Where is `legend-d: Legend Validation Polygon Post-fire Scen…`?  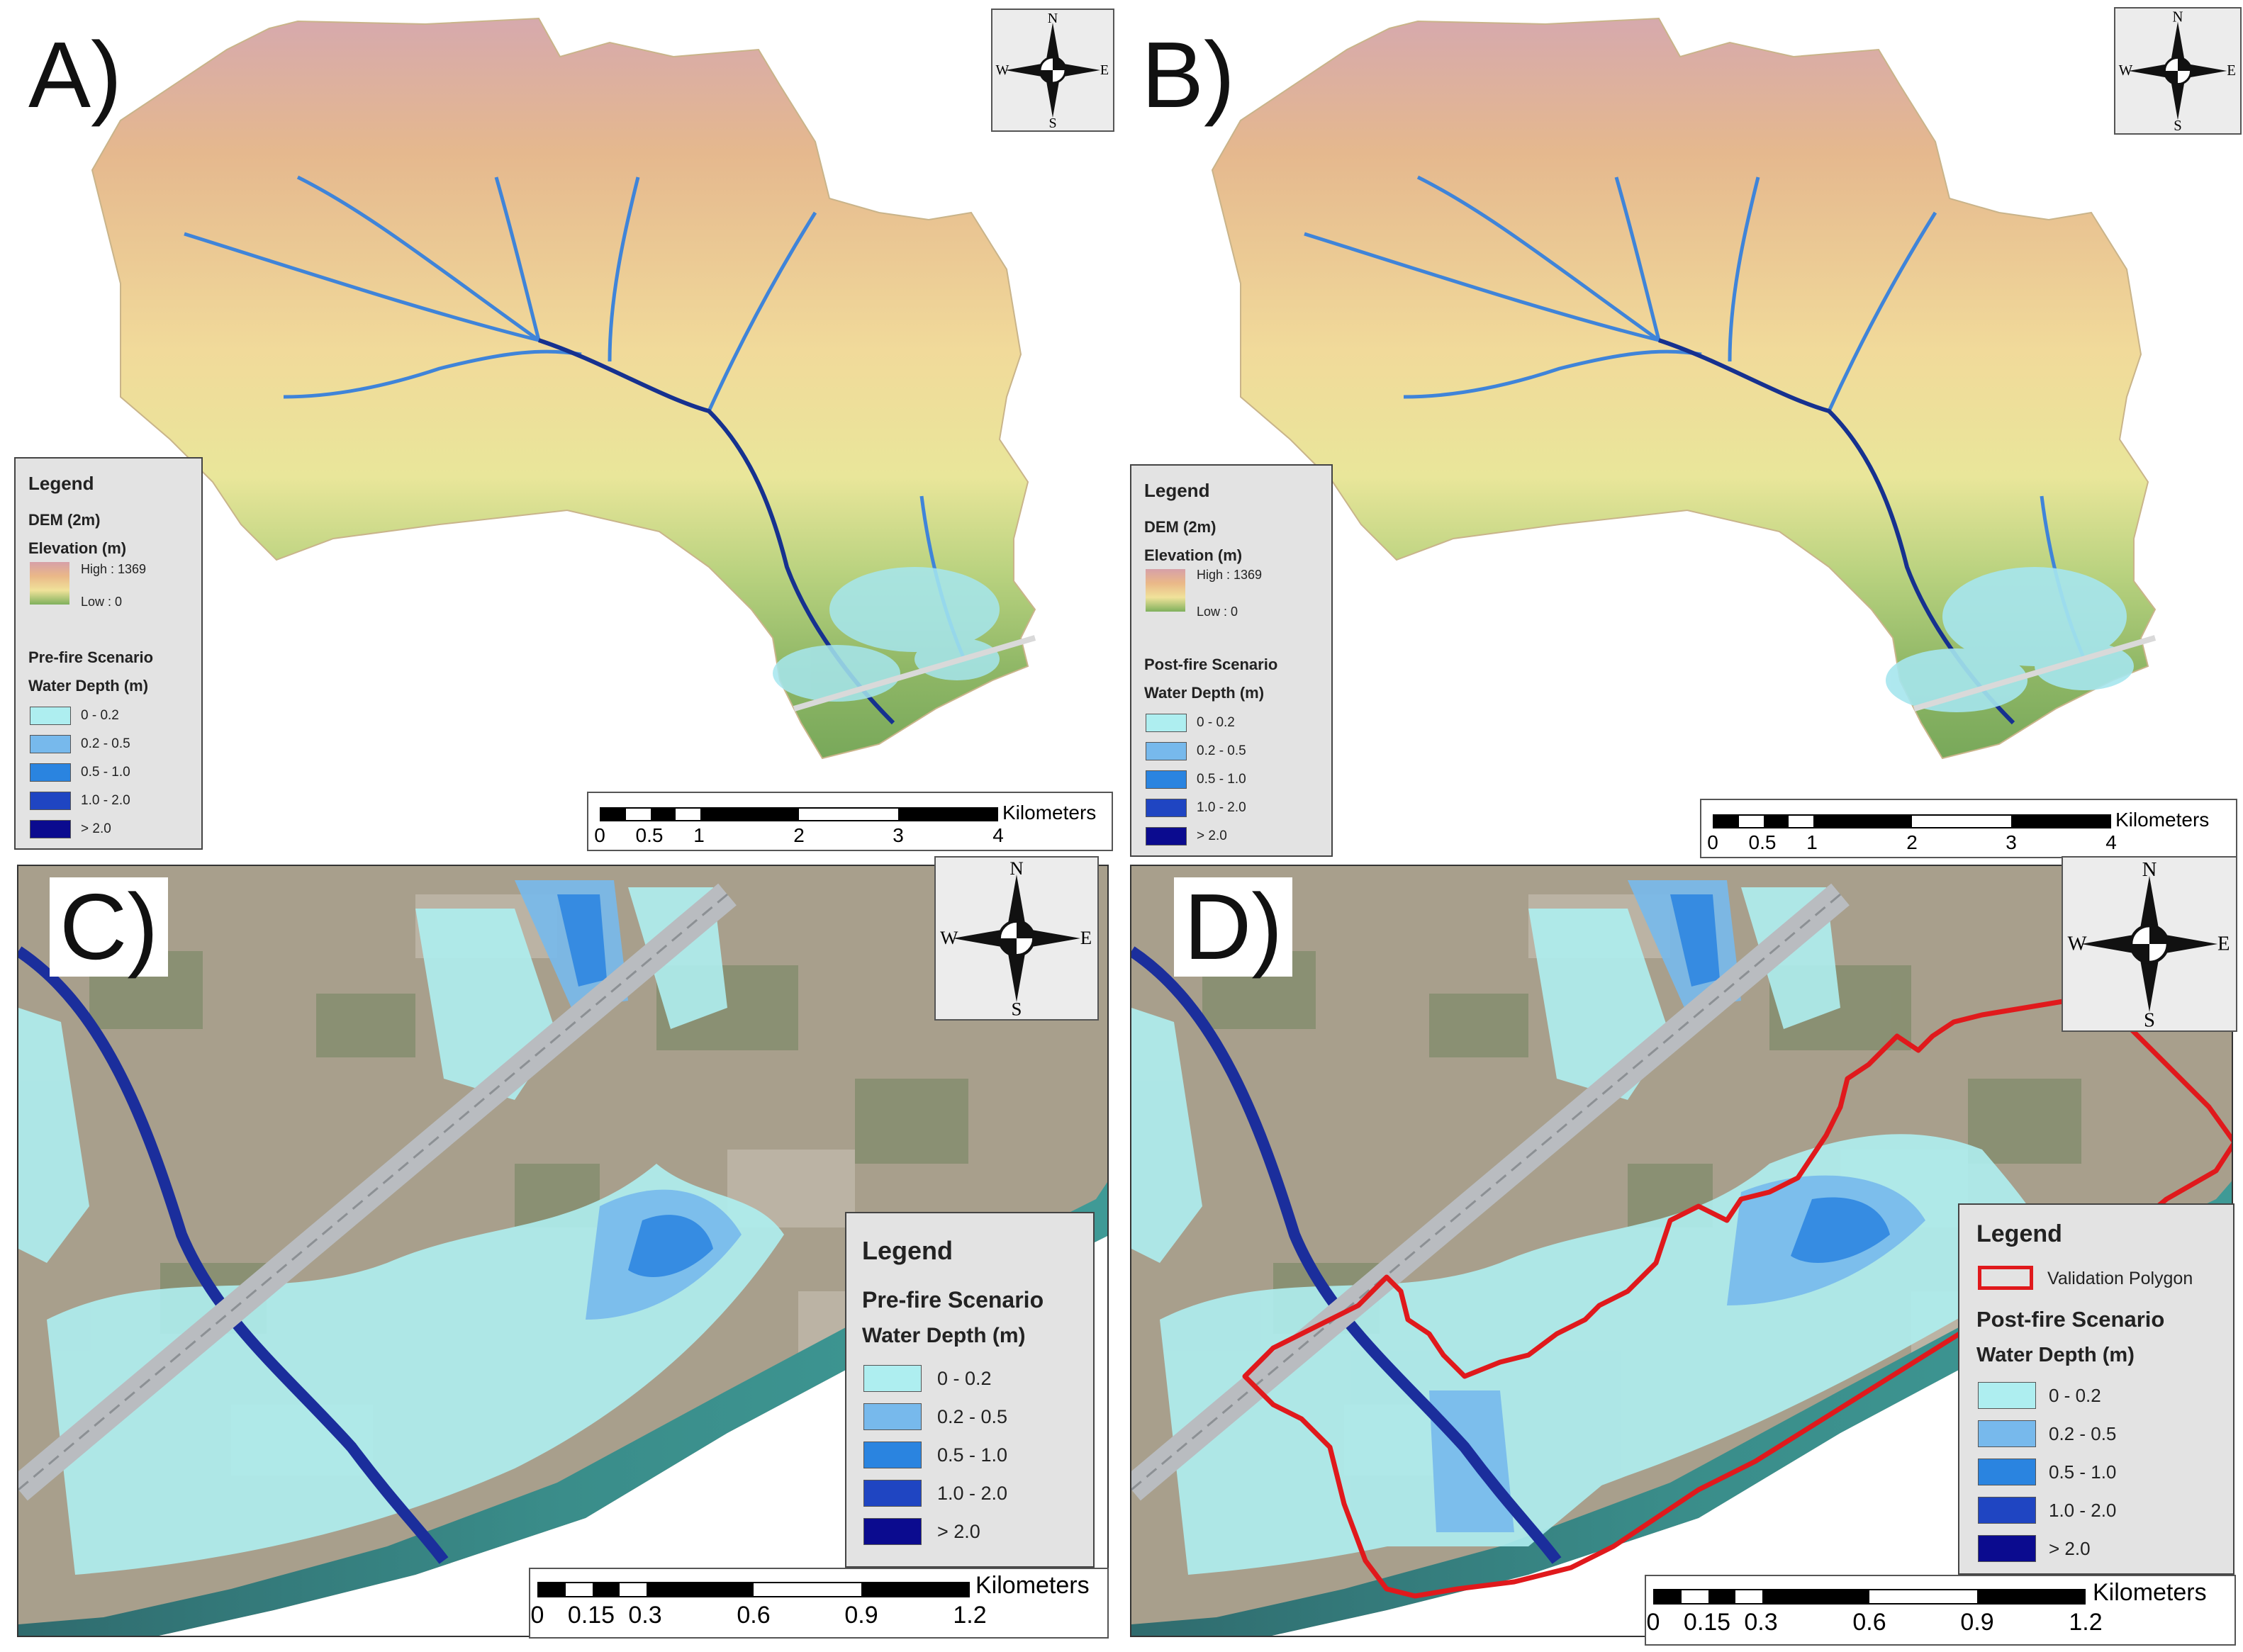
legend-d: Legend Validation Polygon Post-fire Scen… is located at coordinates (2096, 1389).